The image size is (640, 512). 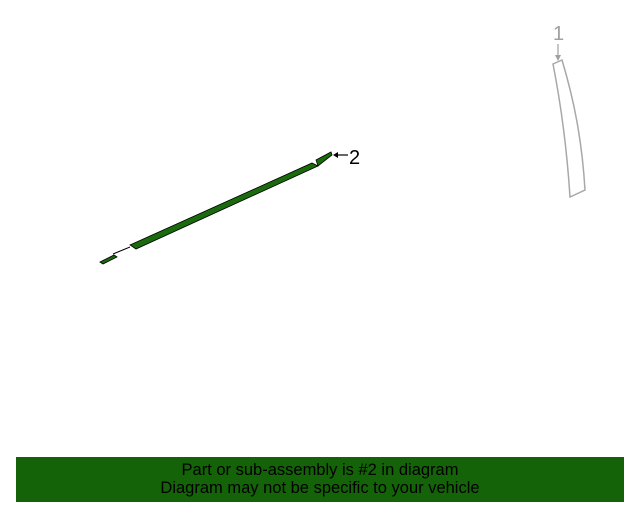 I want to click on callout-1-arrow, so click(x=558, y=52).